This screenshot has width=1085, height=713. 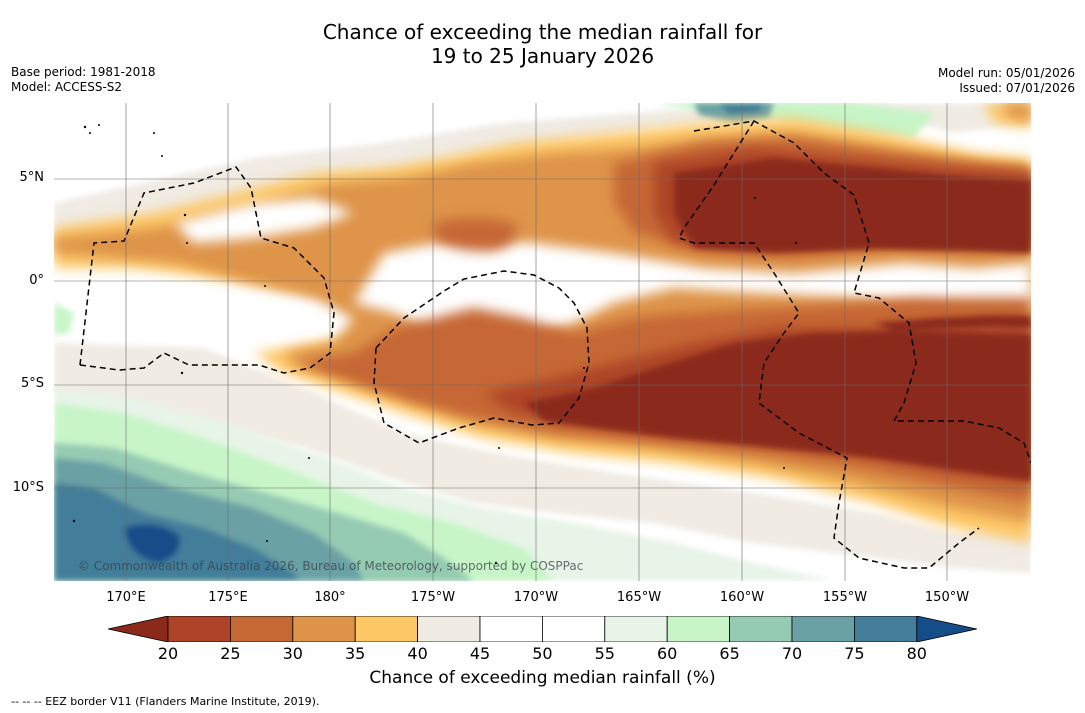 What do you see at coordinates (542, 678) in the screenshot?
I see `colorbar-title: Chance of exceeding median rainfall (%)` at bounding box center [542, 678].